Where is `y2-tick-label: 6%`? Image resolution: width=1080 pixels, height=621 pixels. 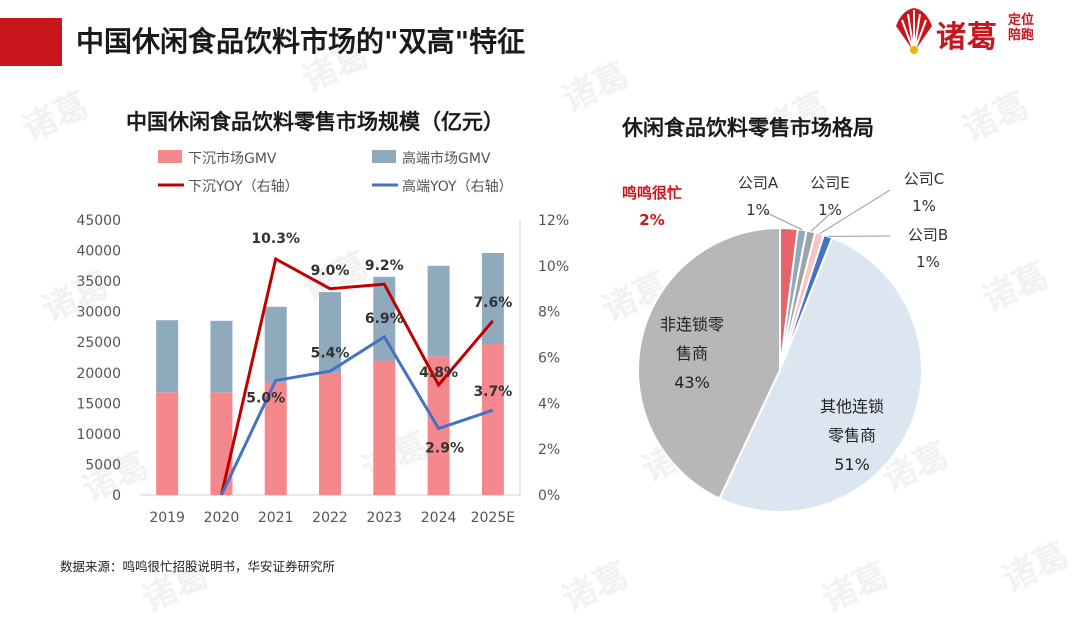
y2-tick-label: 6% is located at coordinates (549, 359).